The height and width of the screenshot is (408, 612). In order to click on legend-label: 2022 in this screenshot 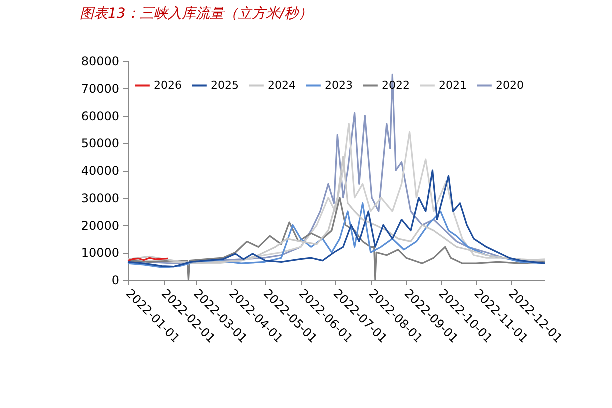, I will do `click(396, 85)`.